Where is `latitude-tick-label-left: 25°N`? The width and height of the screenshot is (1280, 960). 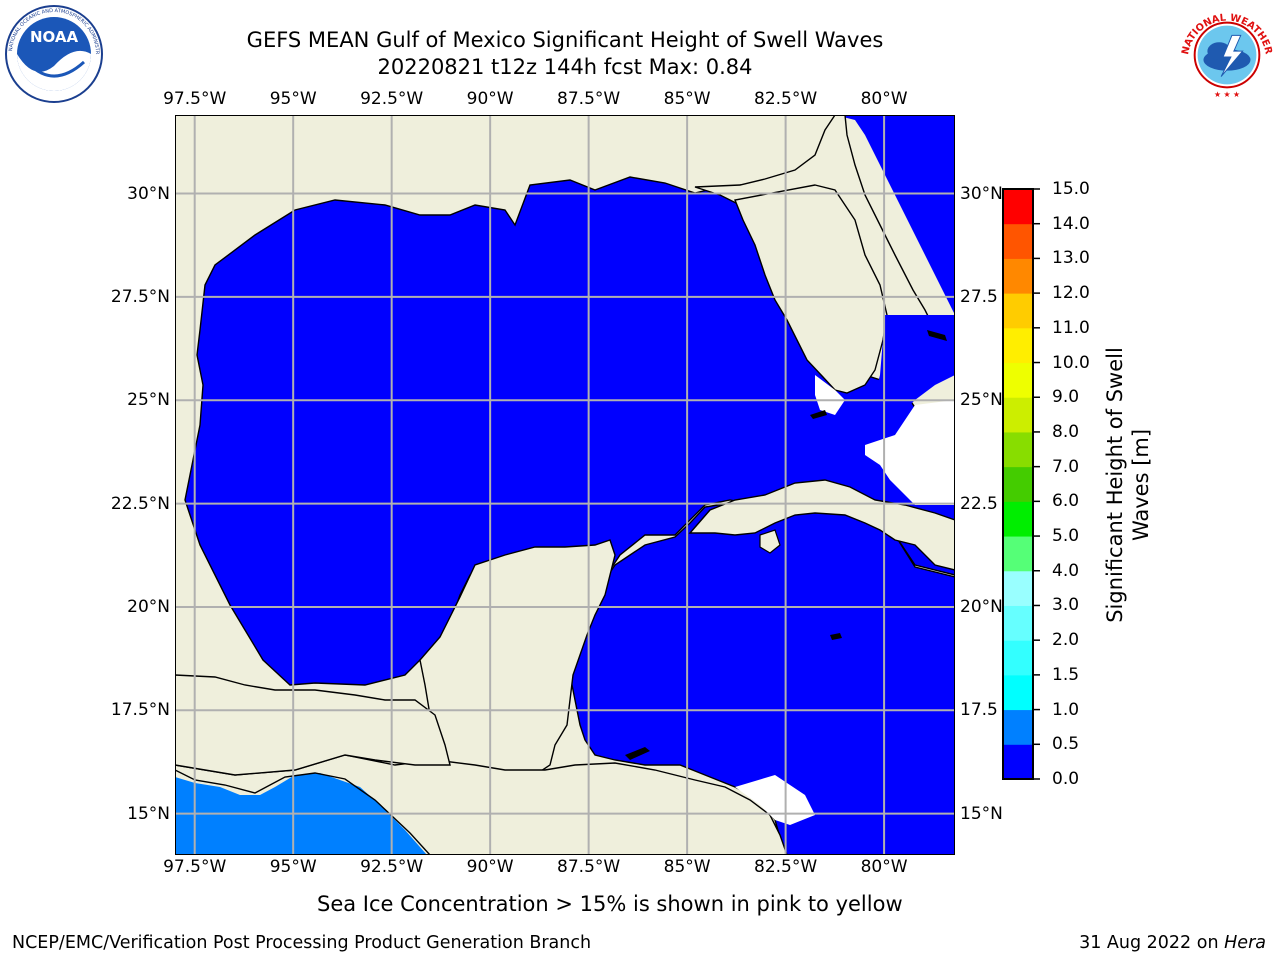
latitude-tick-label-left: 25°N is located at coordinates (148, 400).